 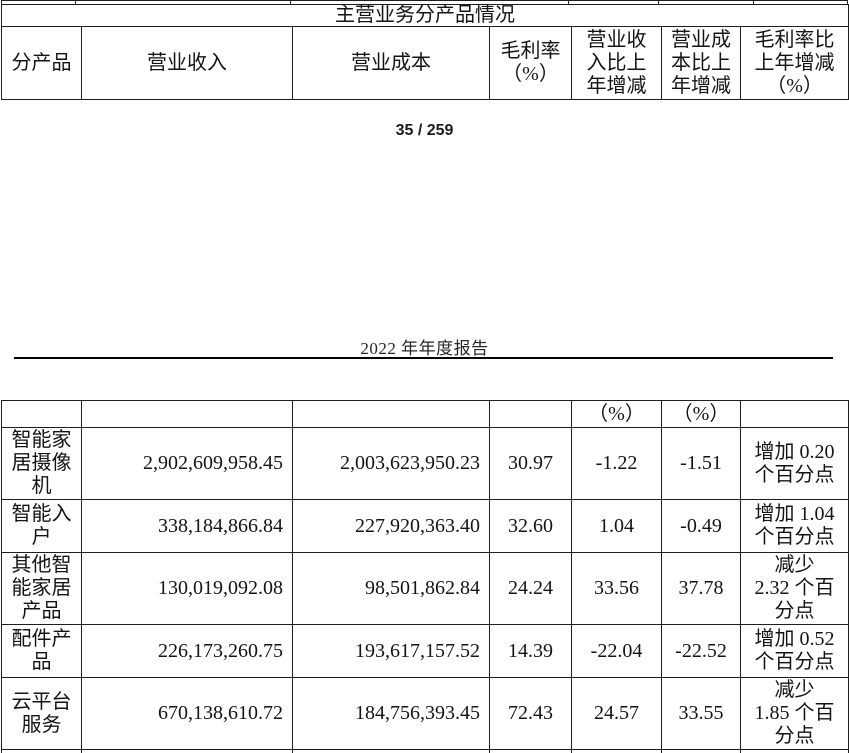 I want to click on cell-cost-yoy: -22.52, so click(x=701, y=651).